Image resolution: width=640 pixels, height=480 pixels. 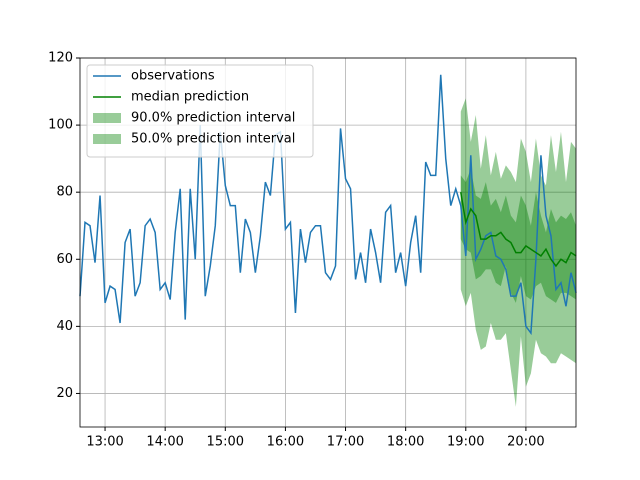 What do you see at coordinates (525, 442) in the screenshot?
I see `x-tick-label: 20:00` at bounding box center [525, 442].